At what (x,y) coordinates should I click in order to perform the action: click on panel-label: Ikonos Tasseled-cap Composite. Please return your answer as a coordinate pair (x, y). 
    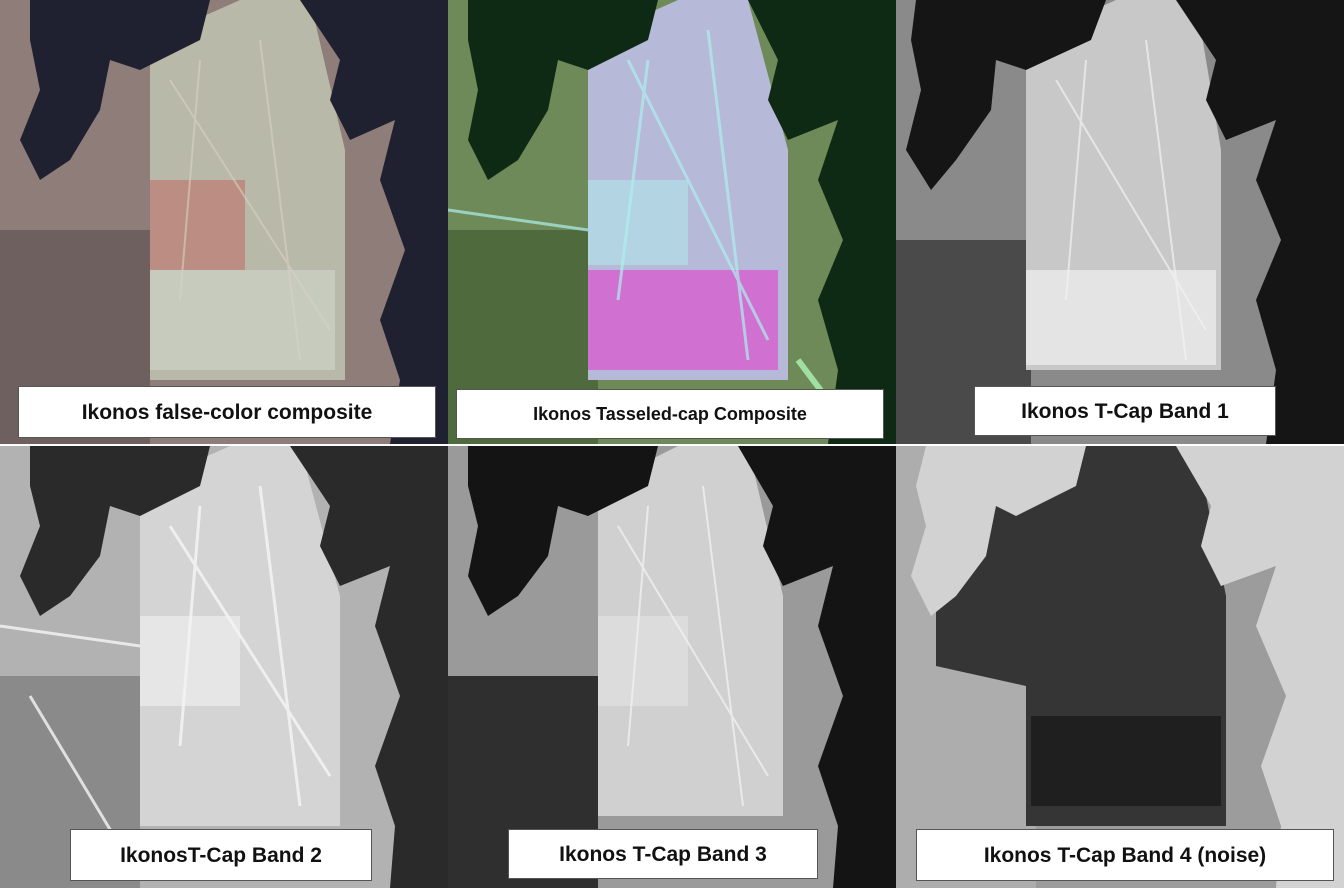
    Looking at the image, I should click on (670, 414).